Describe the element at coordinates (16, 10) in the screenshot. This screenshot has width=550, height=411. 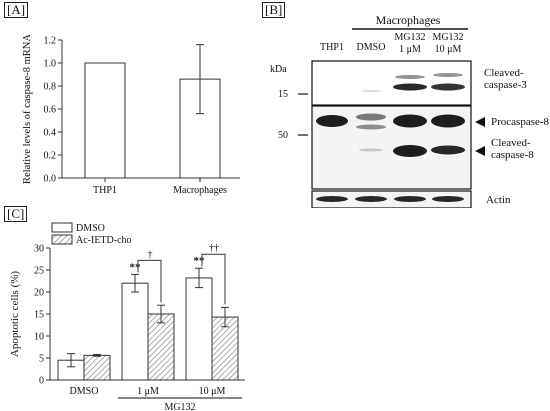
I see `panel-label-a: [A]` at that location.